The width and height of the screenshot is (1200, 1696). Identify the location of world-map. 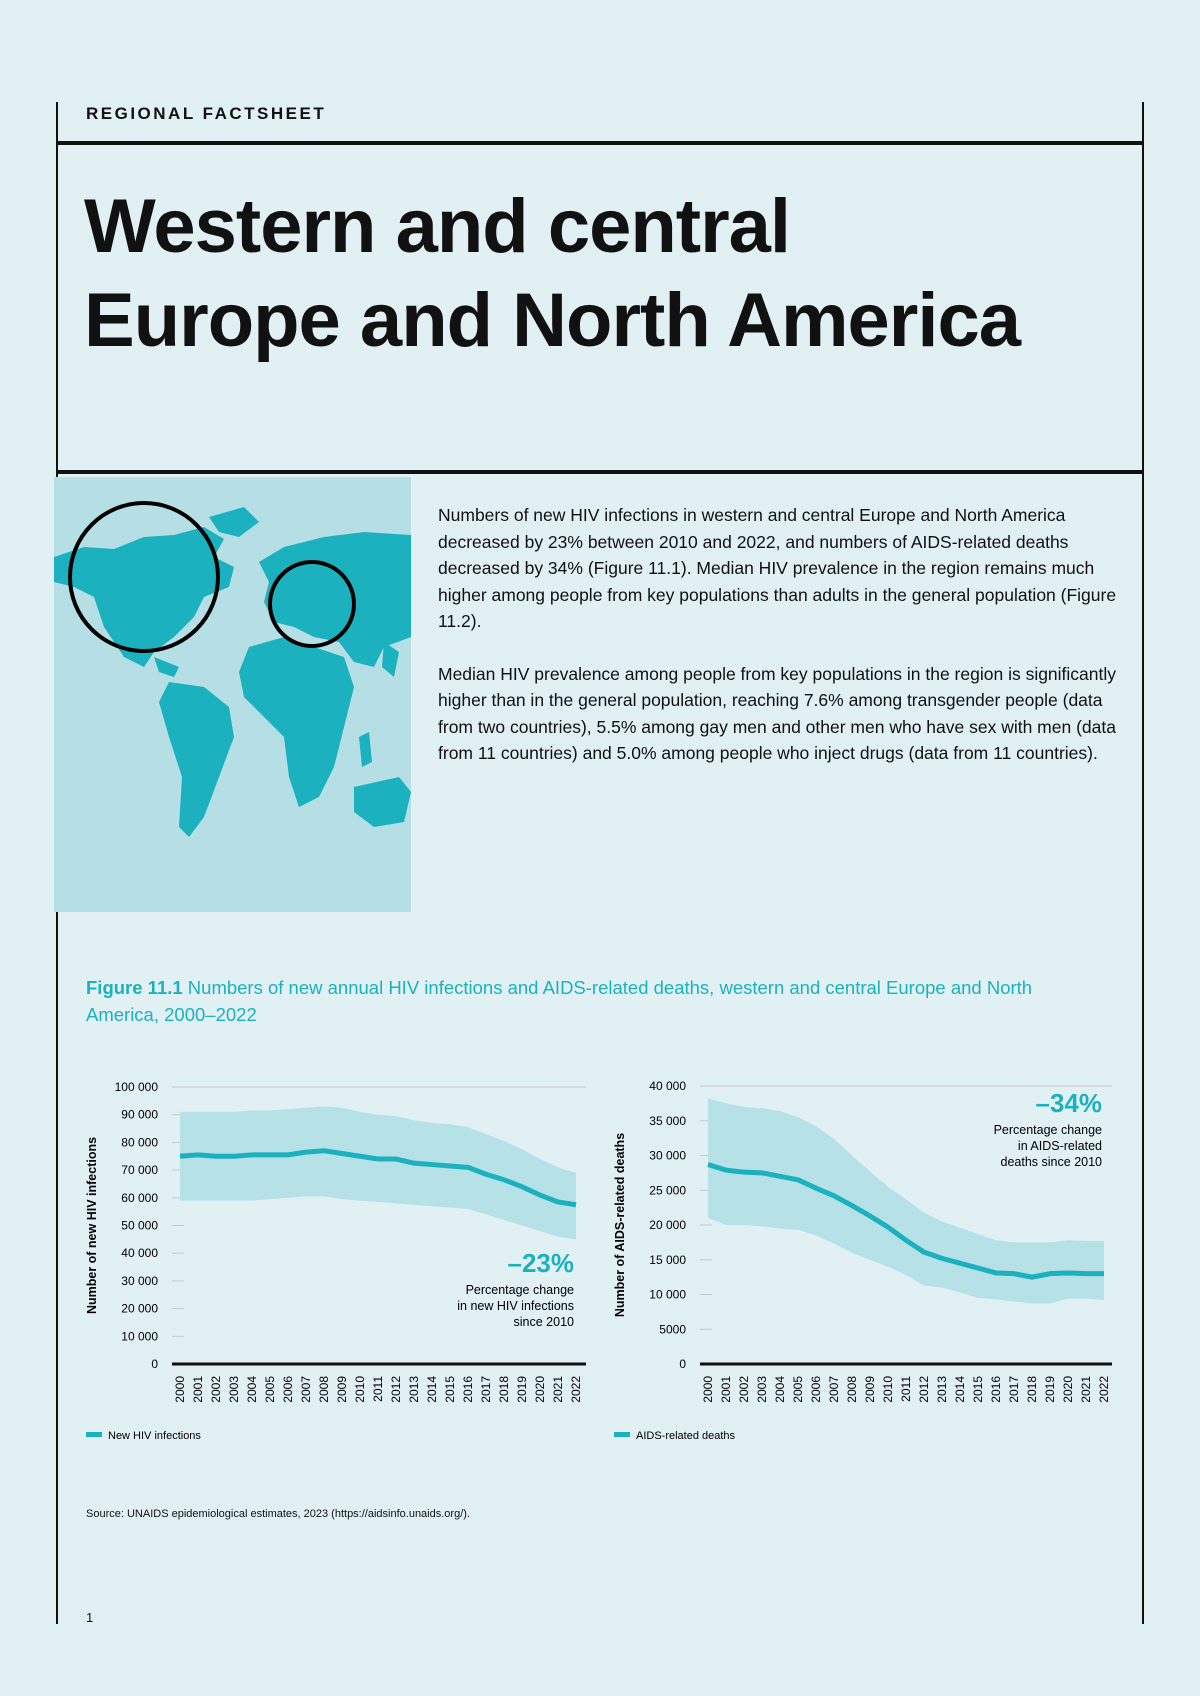
(232, 694).